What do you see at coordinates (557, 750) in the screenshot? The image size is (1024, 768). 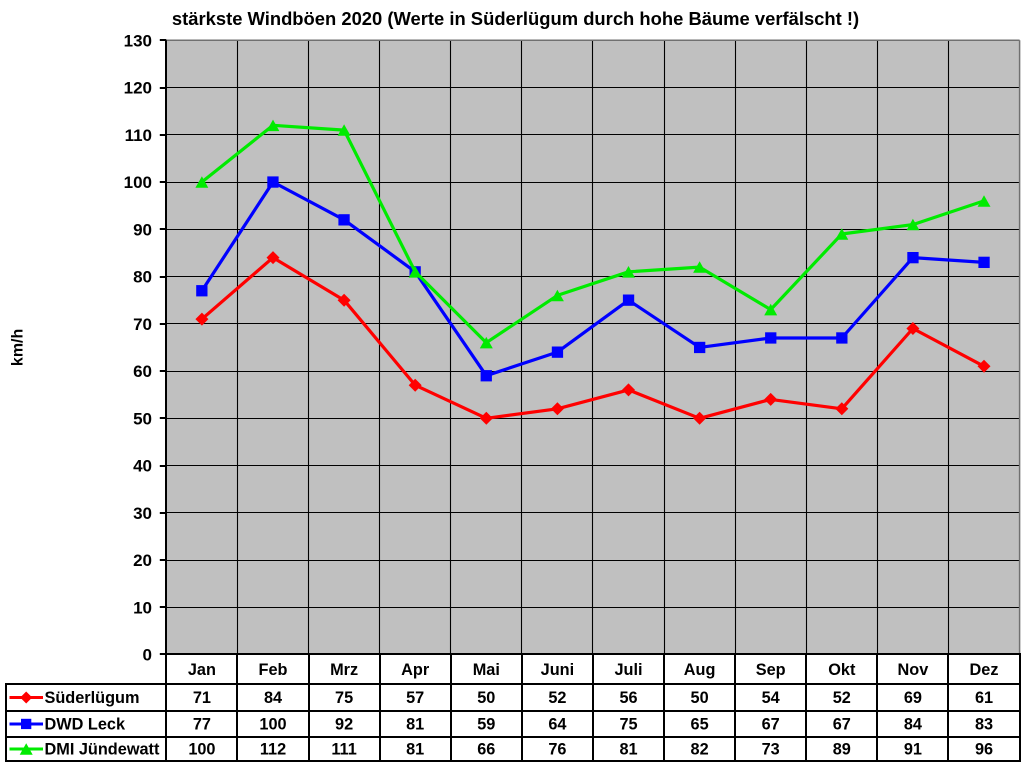 I see `svg-text: 76` at bounding box center [557, 750].